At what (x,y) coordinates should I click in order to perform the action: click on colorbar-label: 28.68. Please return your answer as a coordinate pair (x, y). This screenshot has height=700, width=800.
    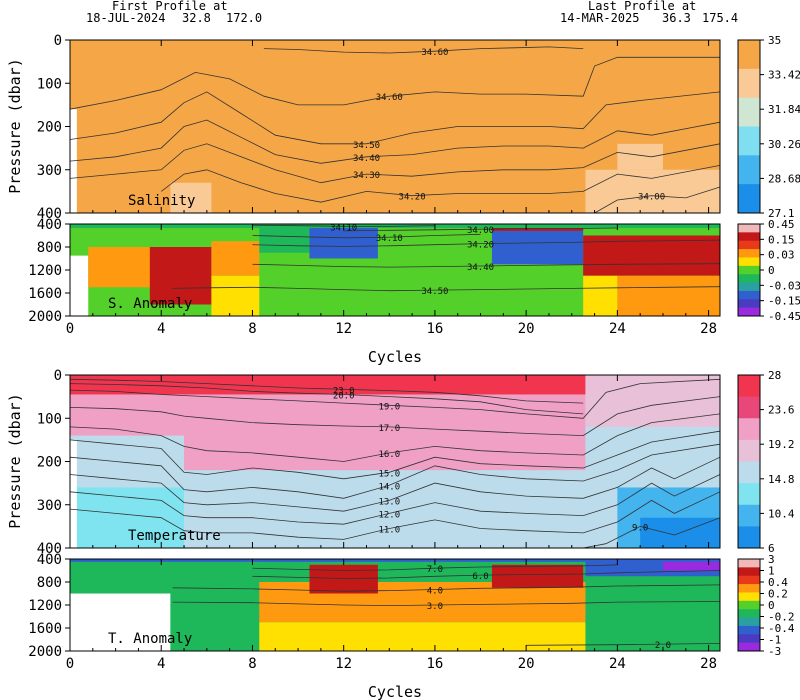
    Looking at the image, I should click on (784, 178).